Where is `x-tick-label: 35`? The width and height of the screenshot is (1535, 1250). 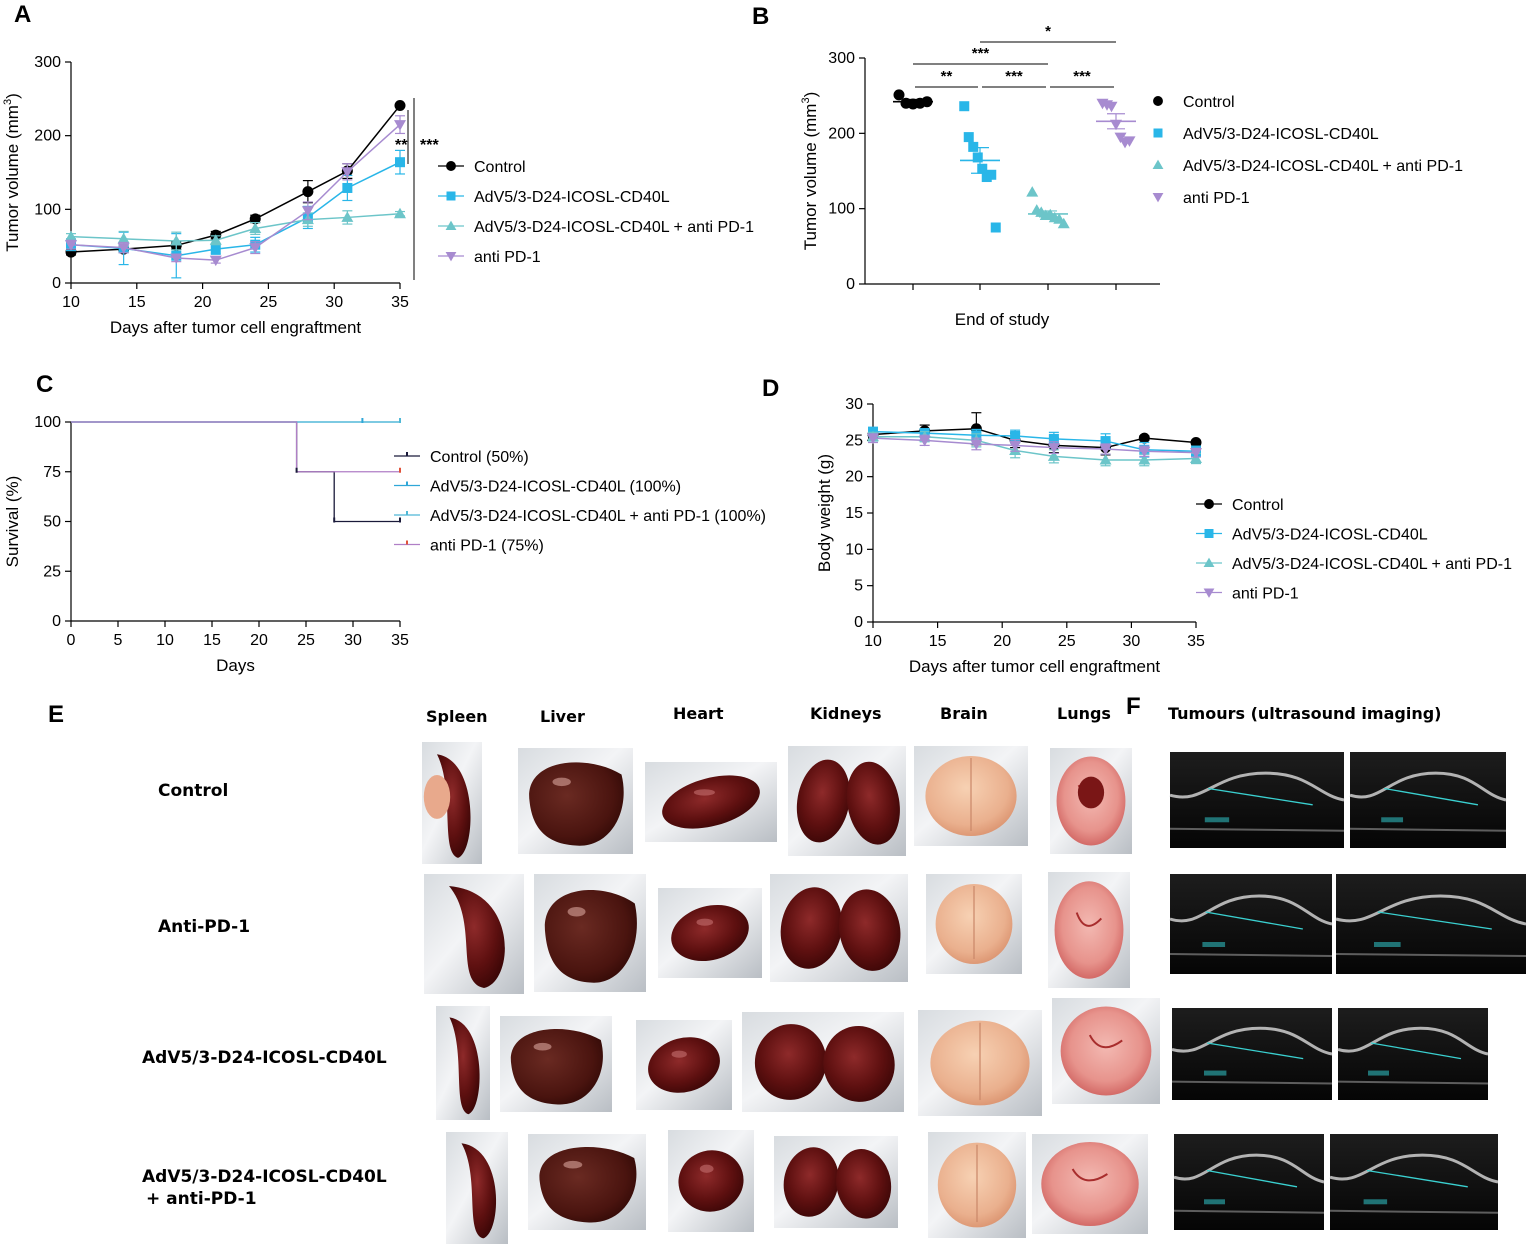 x-tick-label: 35 is located at coordinates (400, 302).